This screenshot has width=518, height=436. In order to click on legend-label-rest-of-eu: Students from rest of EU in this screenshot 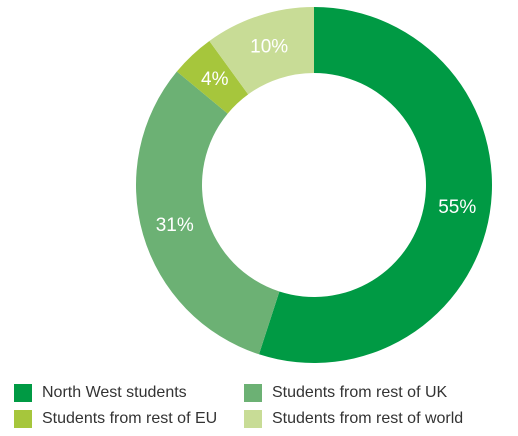, I will do `click(130, 418)`.